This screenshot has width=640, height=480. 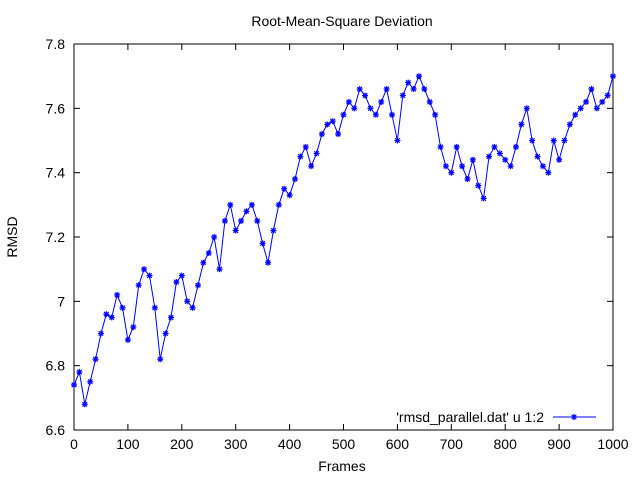 What do you see at coordinates (341, 21) in the screenshot?
I see `chart-title: Root-Mean-Square Deviation` at bounding box center [341, 21].